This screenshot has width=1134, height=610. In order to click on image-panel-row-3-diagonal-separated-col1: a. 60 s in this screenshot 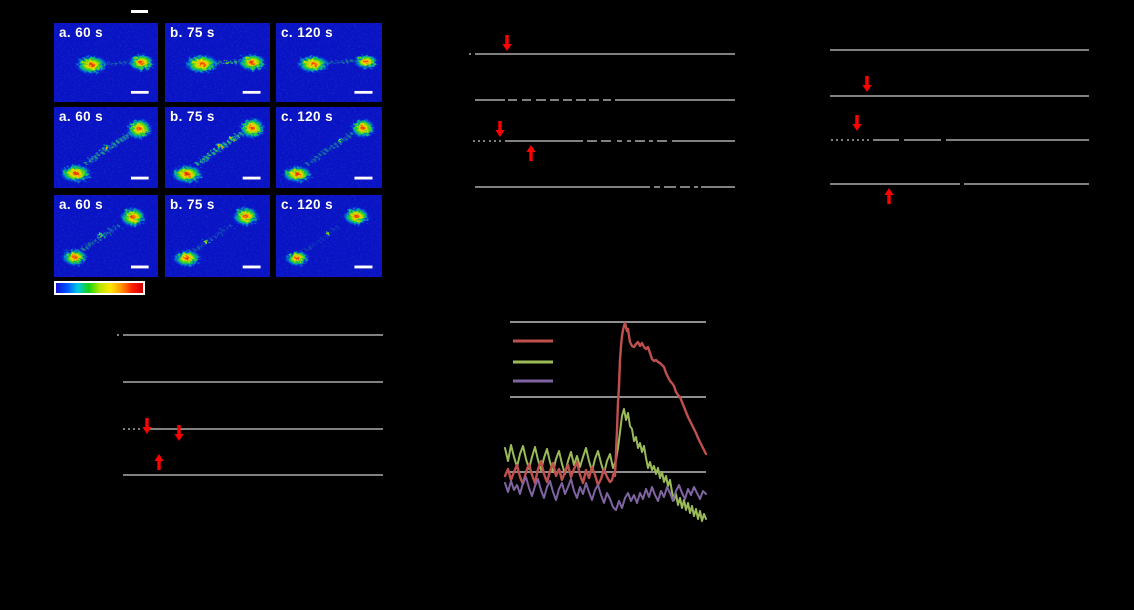, I will do `click(106, 236)`.